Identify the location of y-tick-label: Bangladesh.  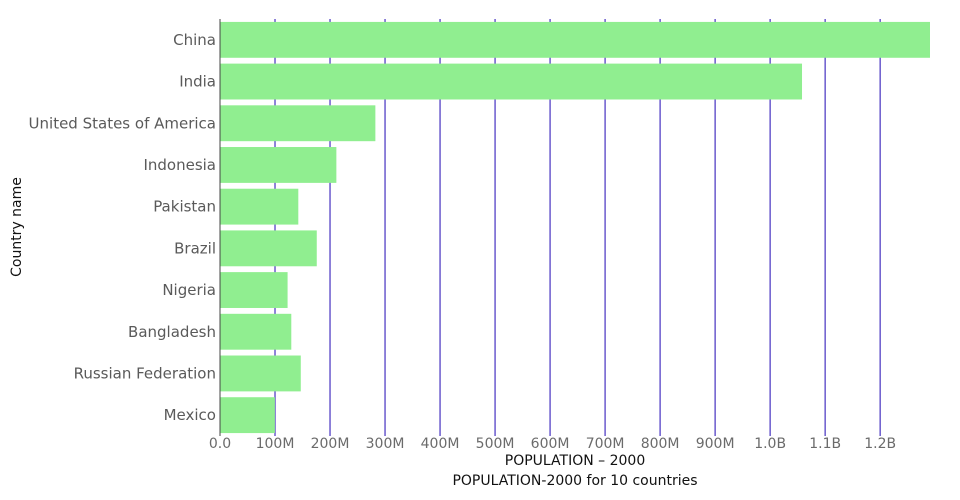
(172, 332).